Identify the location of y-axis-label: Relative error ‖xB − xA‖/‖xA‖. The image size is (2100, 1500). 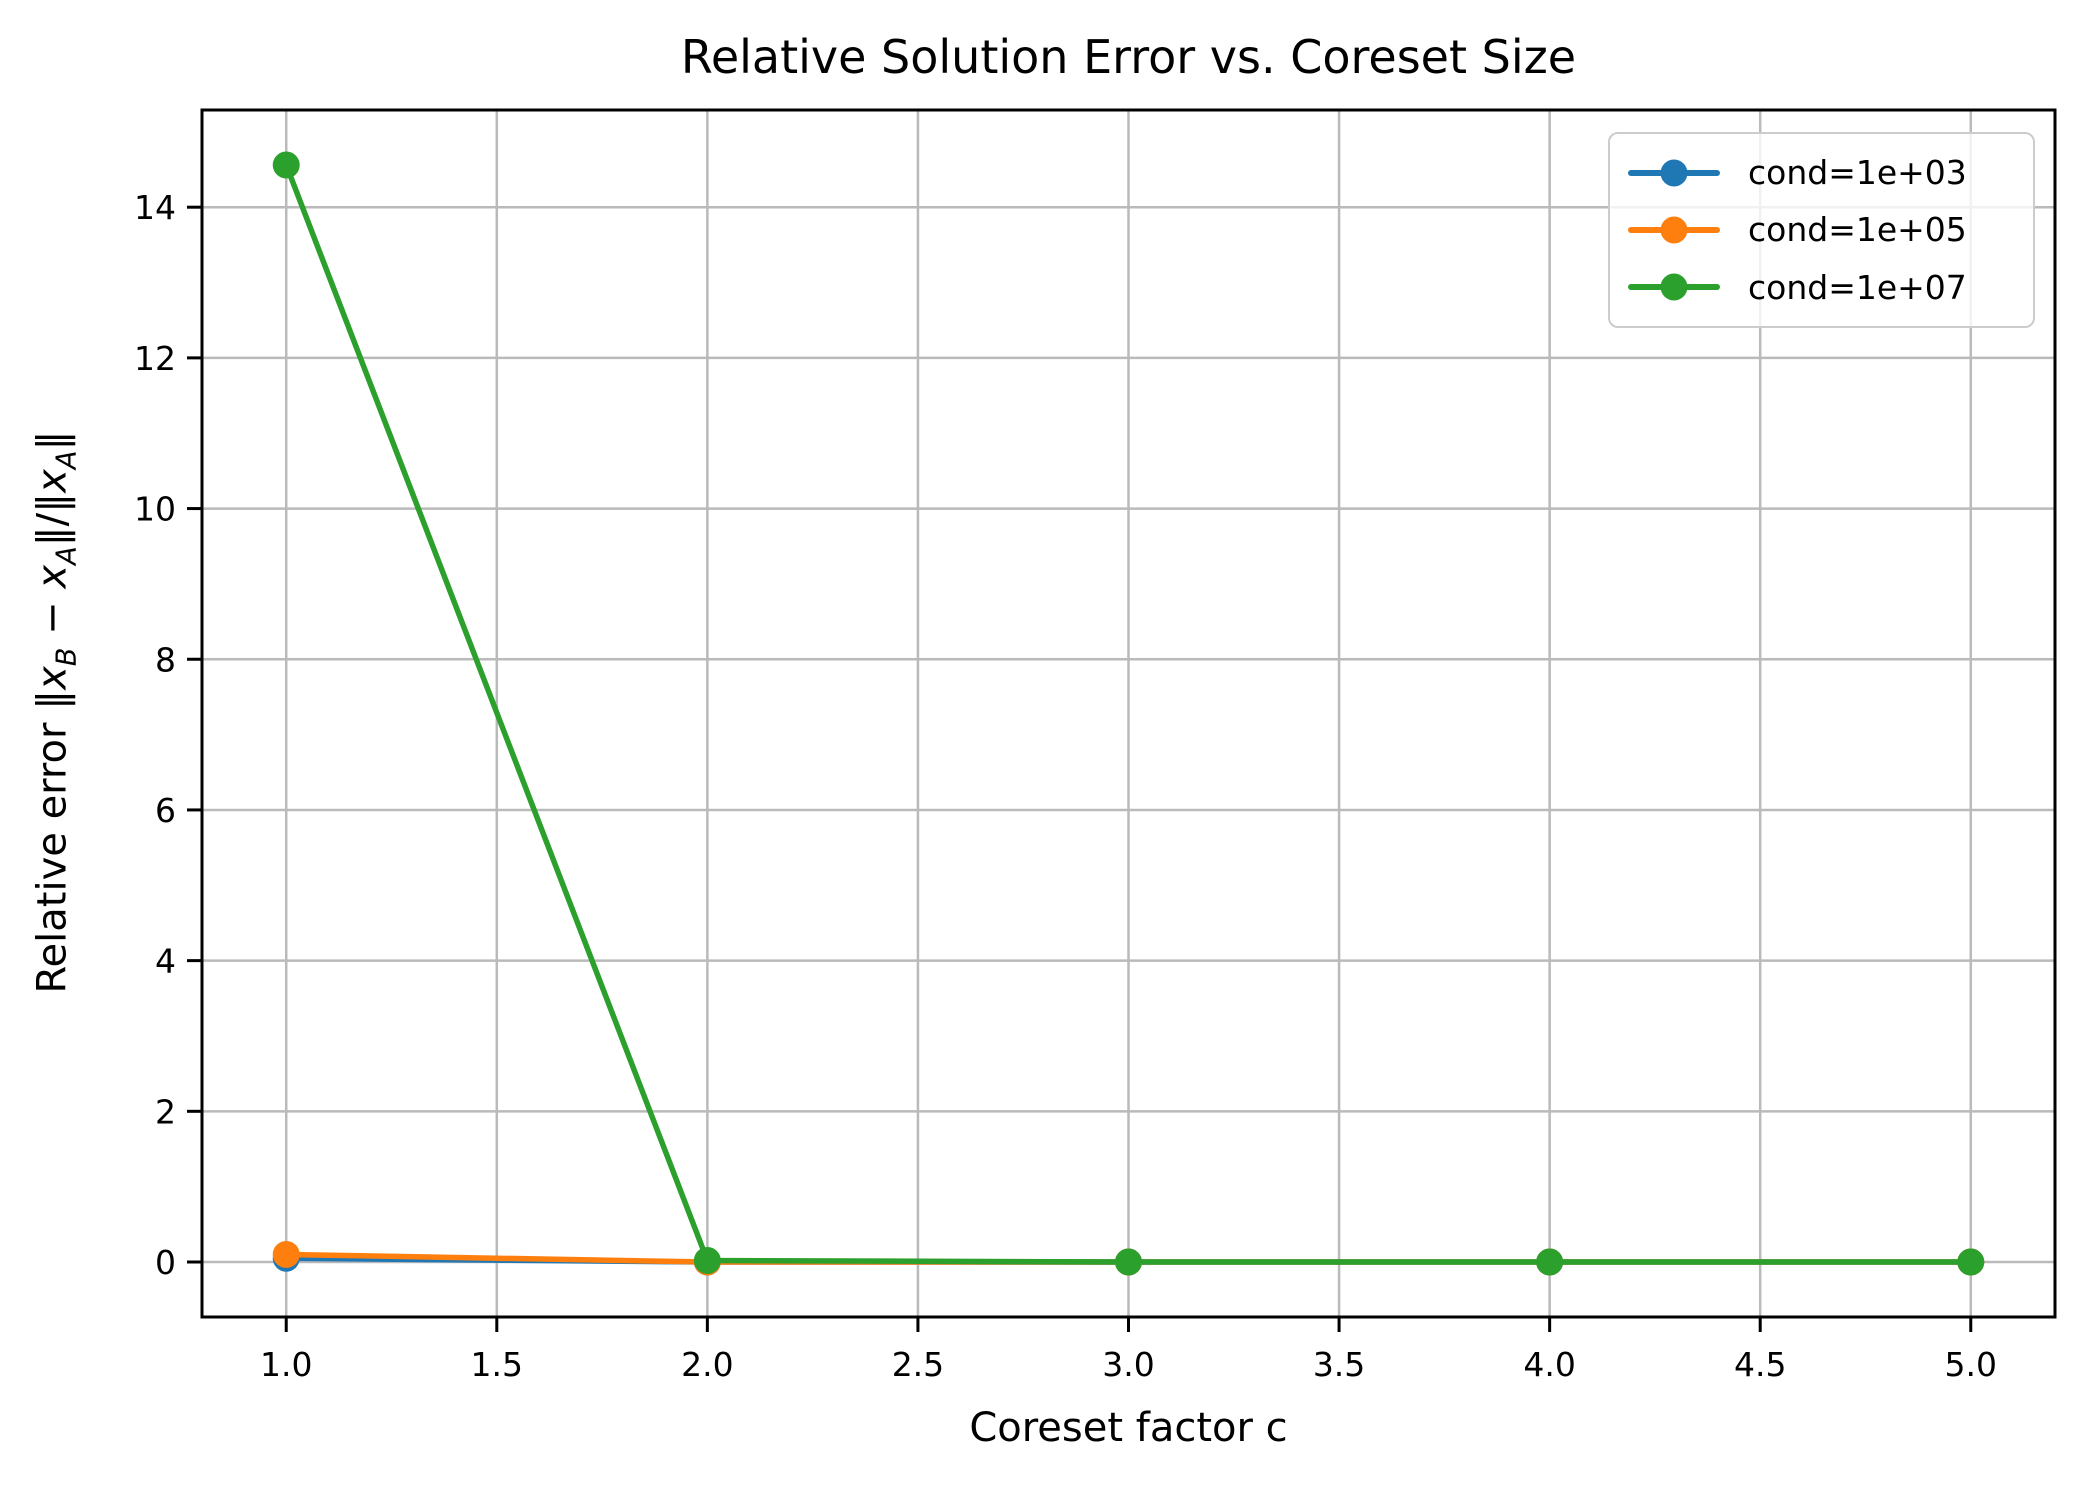
(56, 712).